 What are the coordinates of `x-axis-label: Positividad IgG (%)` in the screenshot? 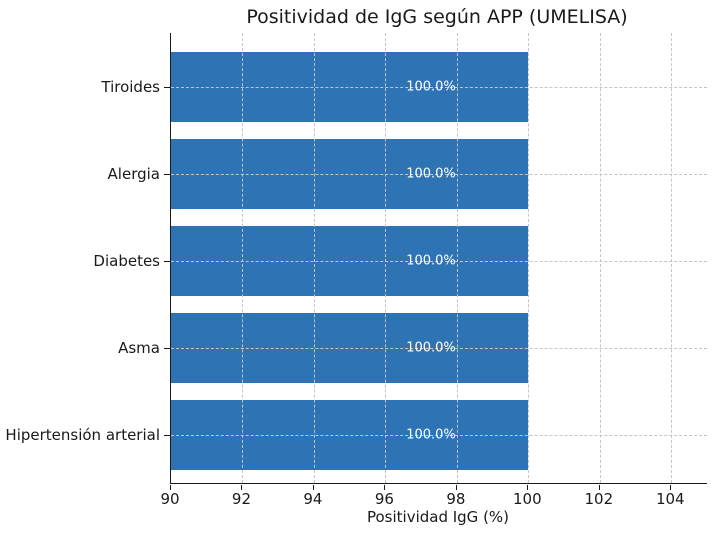 It's located at (438, 517).